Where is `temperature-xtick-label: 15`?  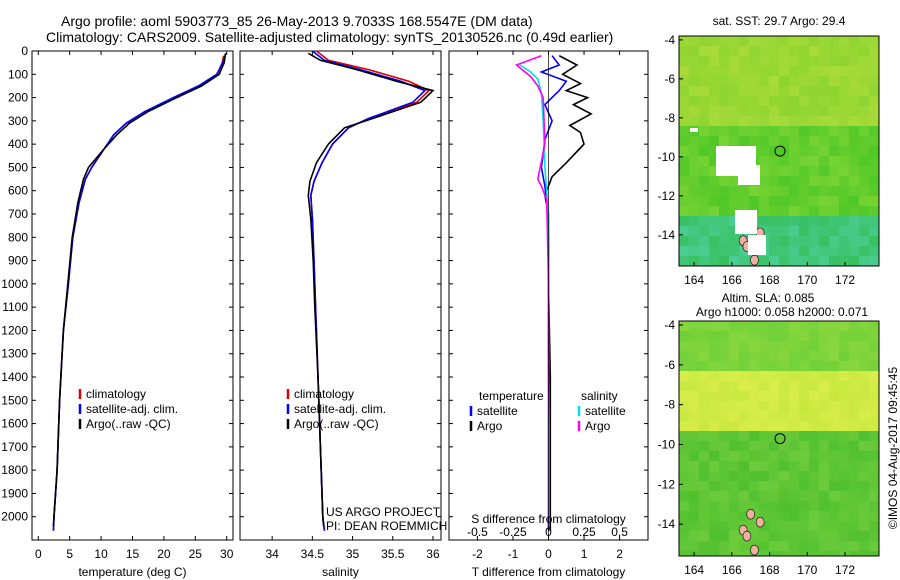 temperature-xtick-label: 15 is located at coordinates (133, 554).